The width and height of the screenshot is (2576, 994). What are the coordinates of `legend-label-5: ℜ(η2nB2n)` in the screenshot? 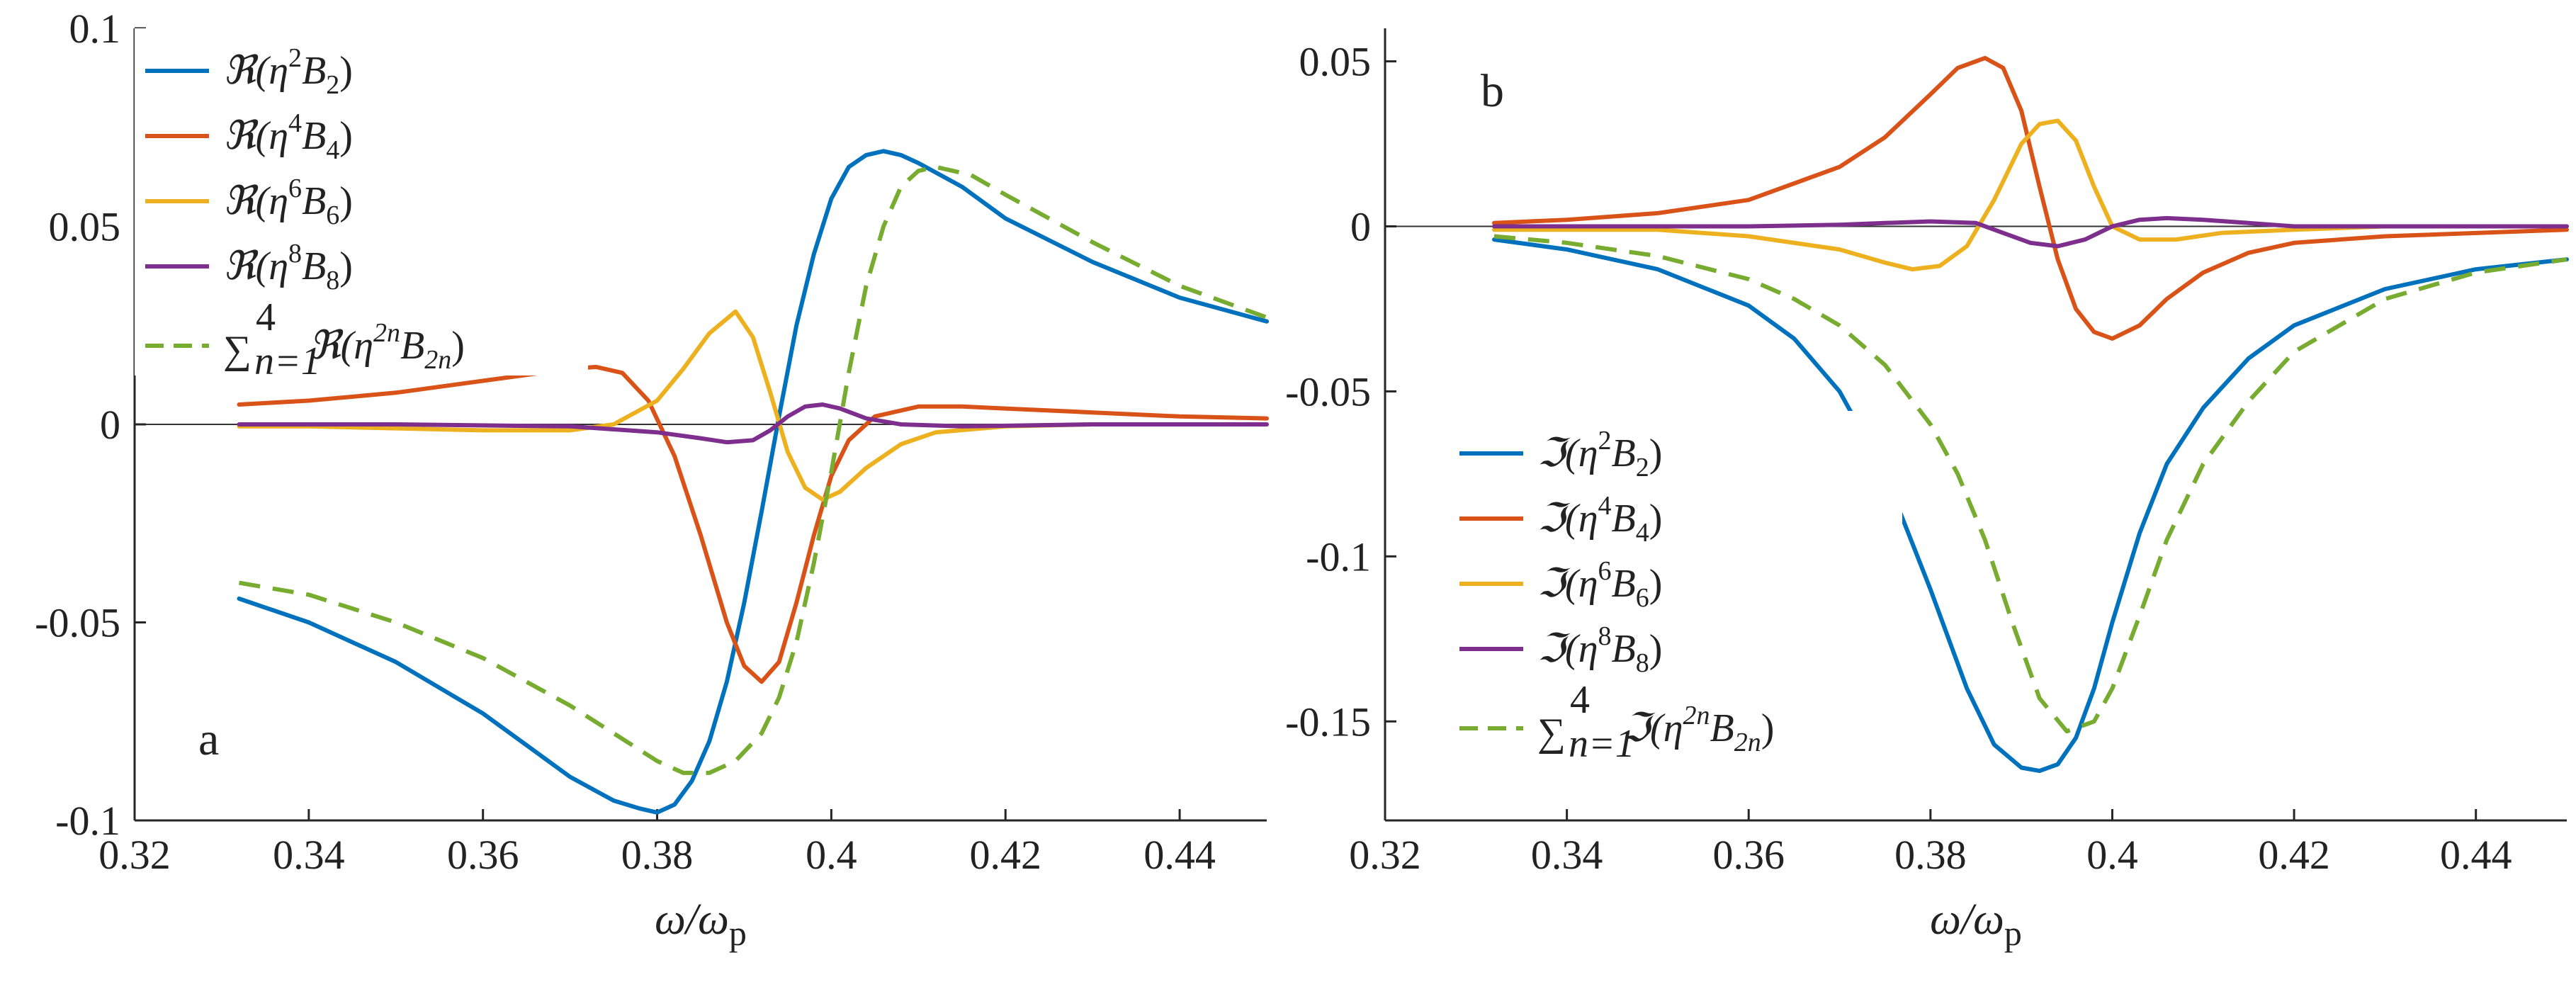 It's located at (386, 346).